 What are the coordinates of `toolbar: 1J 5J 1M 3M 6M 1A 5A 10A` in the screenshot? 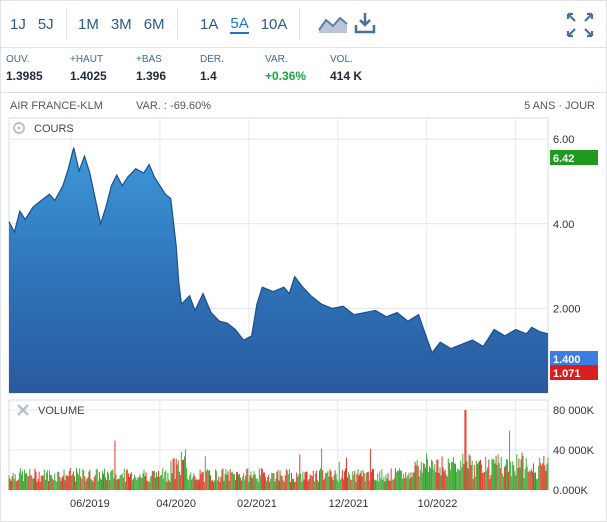 It's located at (303, 24).